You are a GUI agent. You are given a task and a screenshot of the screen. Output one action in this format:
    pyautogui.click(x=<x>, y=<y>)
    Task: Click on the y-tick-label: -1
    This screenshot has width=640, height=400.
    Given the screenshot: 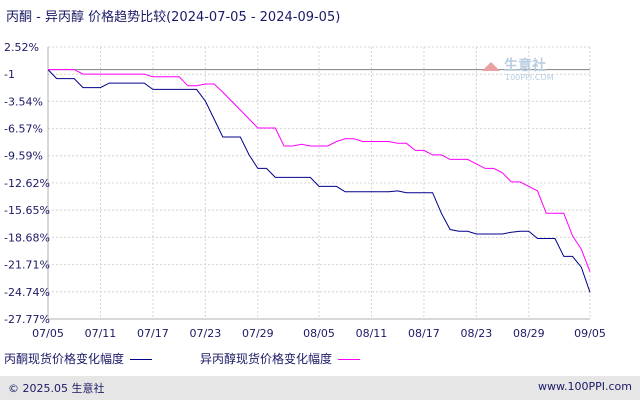 What is the action you would take?
    pyautogui.click(x=9, y=74)
    